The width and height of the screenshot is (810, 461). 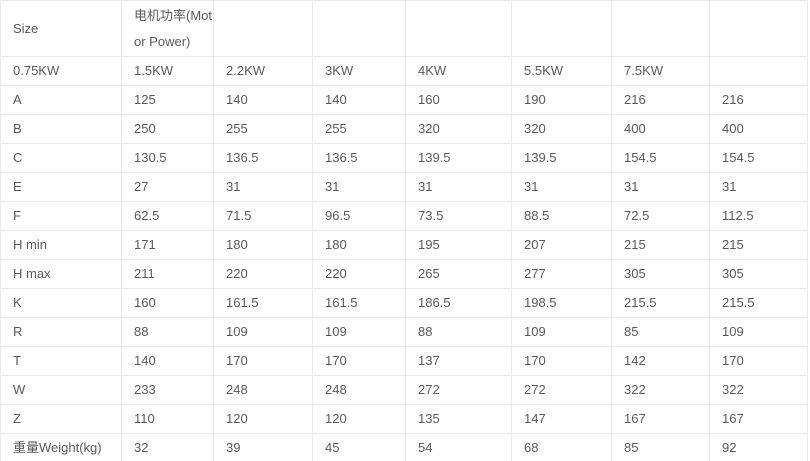 What do you see at coordinates (167, 274) in the screenshot?
I see `table-cell: 211` at bounding box center [167, 274].